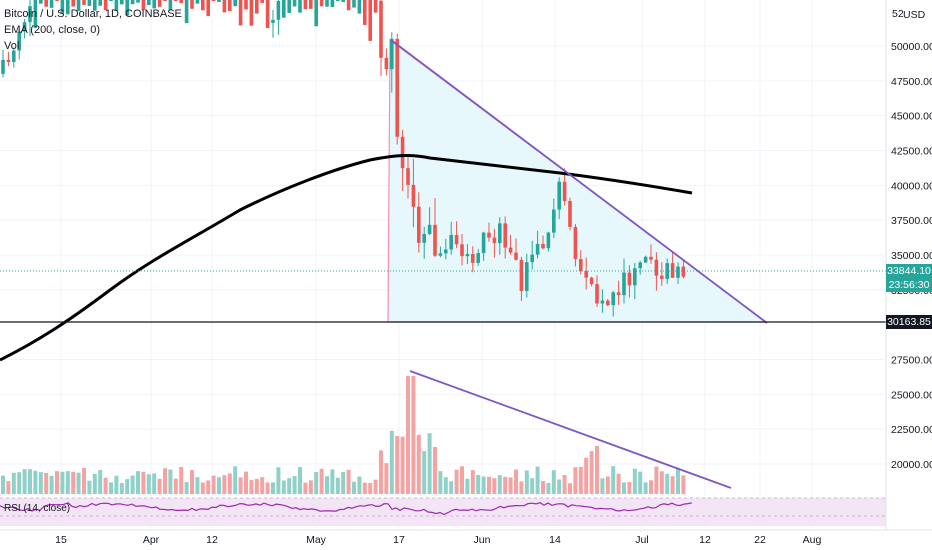 The image size is (932, 550). What do you see at coordinates (914, 15) in the screenshot?
I see `currency-label: USD` at bounding box center [914, 15].